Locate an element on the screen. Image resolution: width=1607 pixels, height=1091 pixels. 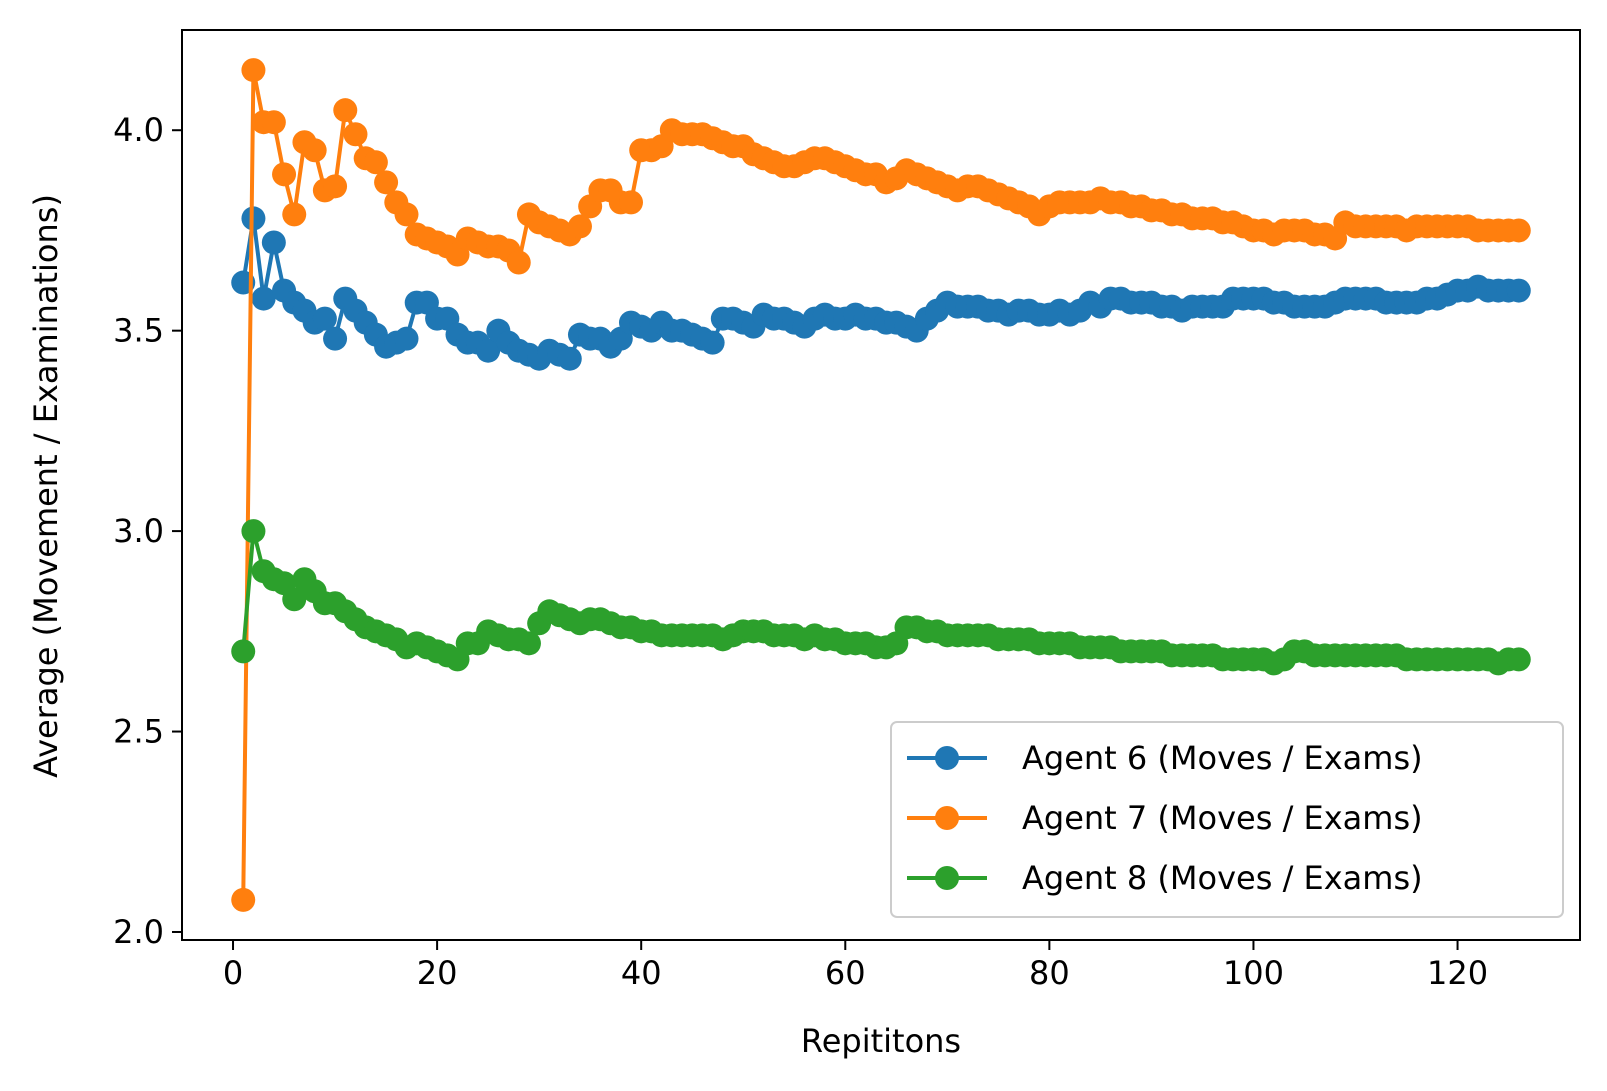
x-tick-label: 20 is located at coordinates (437, 973).